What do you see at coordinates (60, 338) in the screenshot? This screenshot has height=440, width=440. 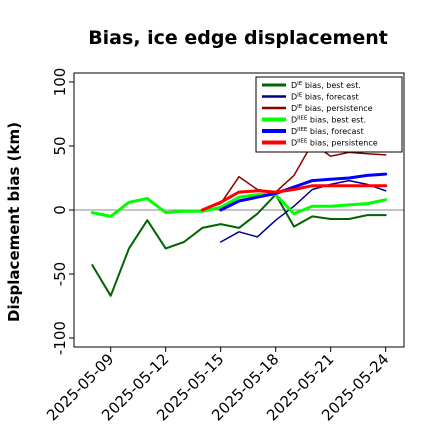 I see `y-tick-label: -100` at bounding box center [60, 338].